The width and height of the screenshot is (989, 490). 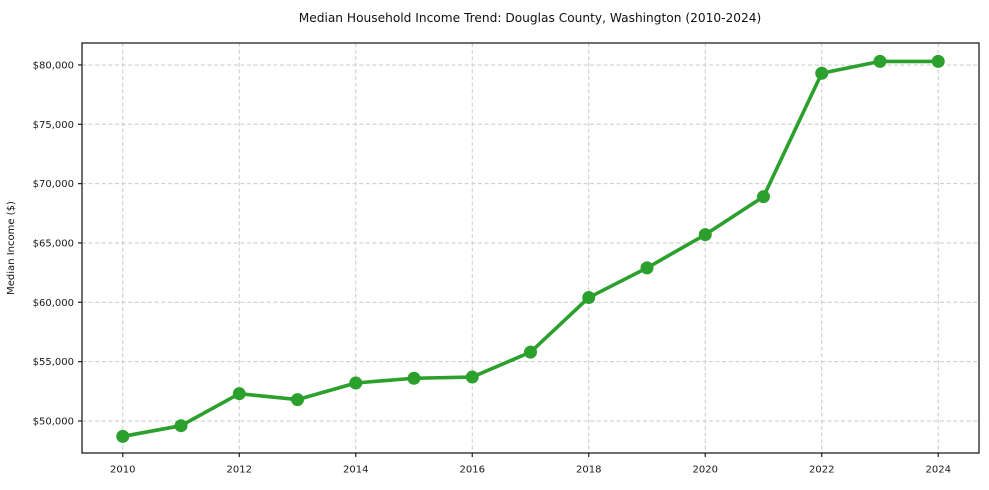 What do you see at coordinates (355, 470) in the screenshot?
I see `x-tick-label: 2014` at bounding box center [355, 470].